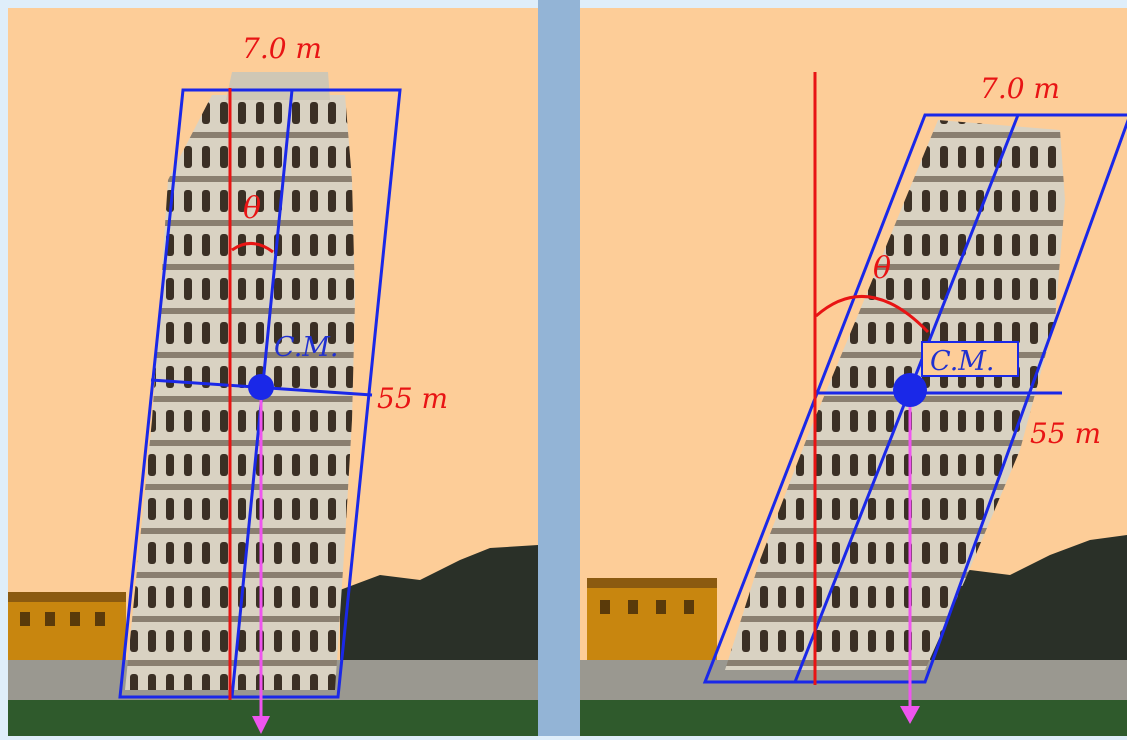  What do you see at coordinates (278, 86) in the screenshot?
I see `left-tower-top` at bounding box center [278, 86].